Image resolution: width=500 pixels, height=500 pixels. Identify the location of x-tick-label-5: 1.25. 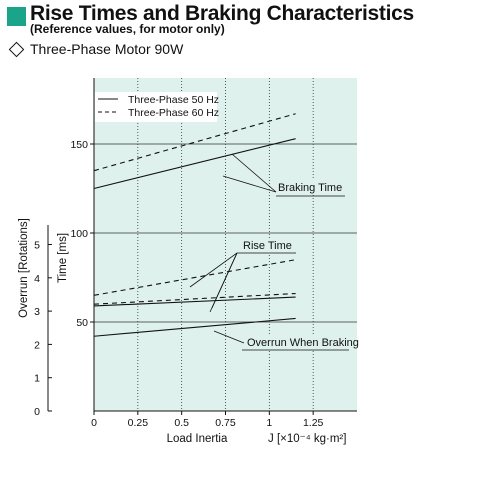
(313, 423).